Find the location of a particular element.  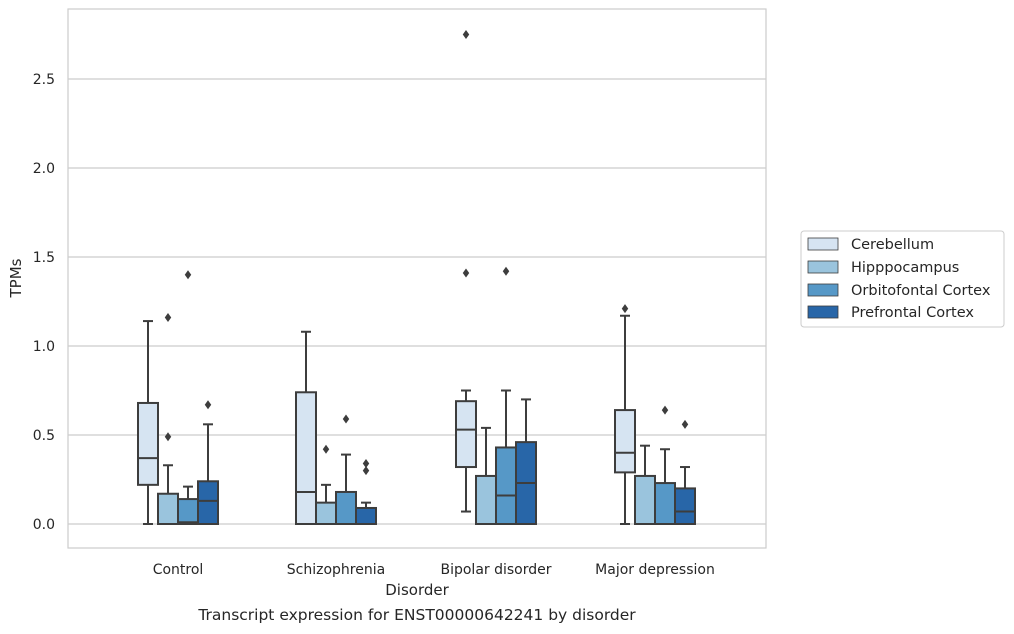

legend-swatch-cerebellum is located at coordinates (823, 244).